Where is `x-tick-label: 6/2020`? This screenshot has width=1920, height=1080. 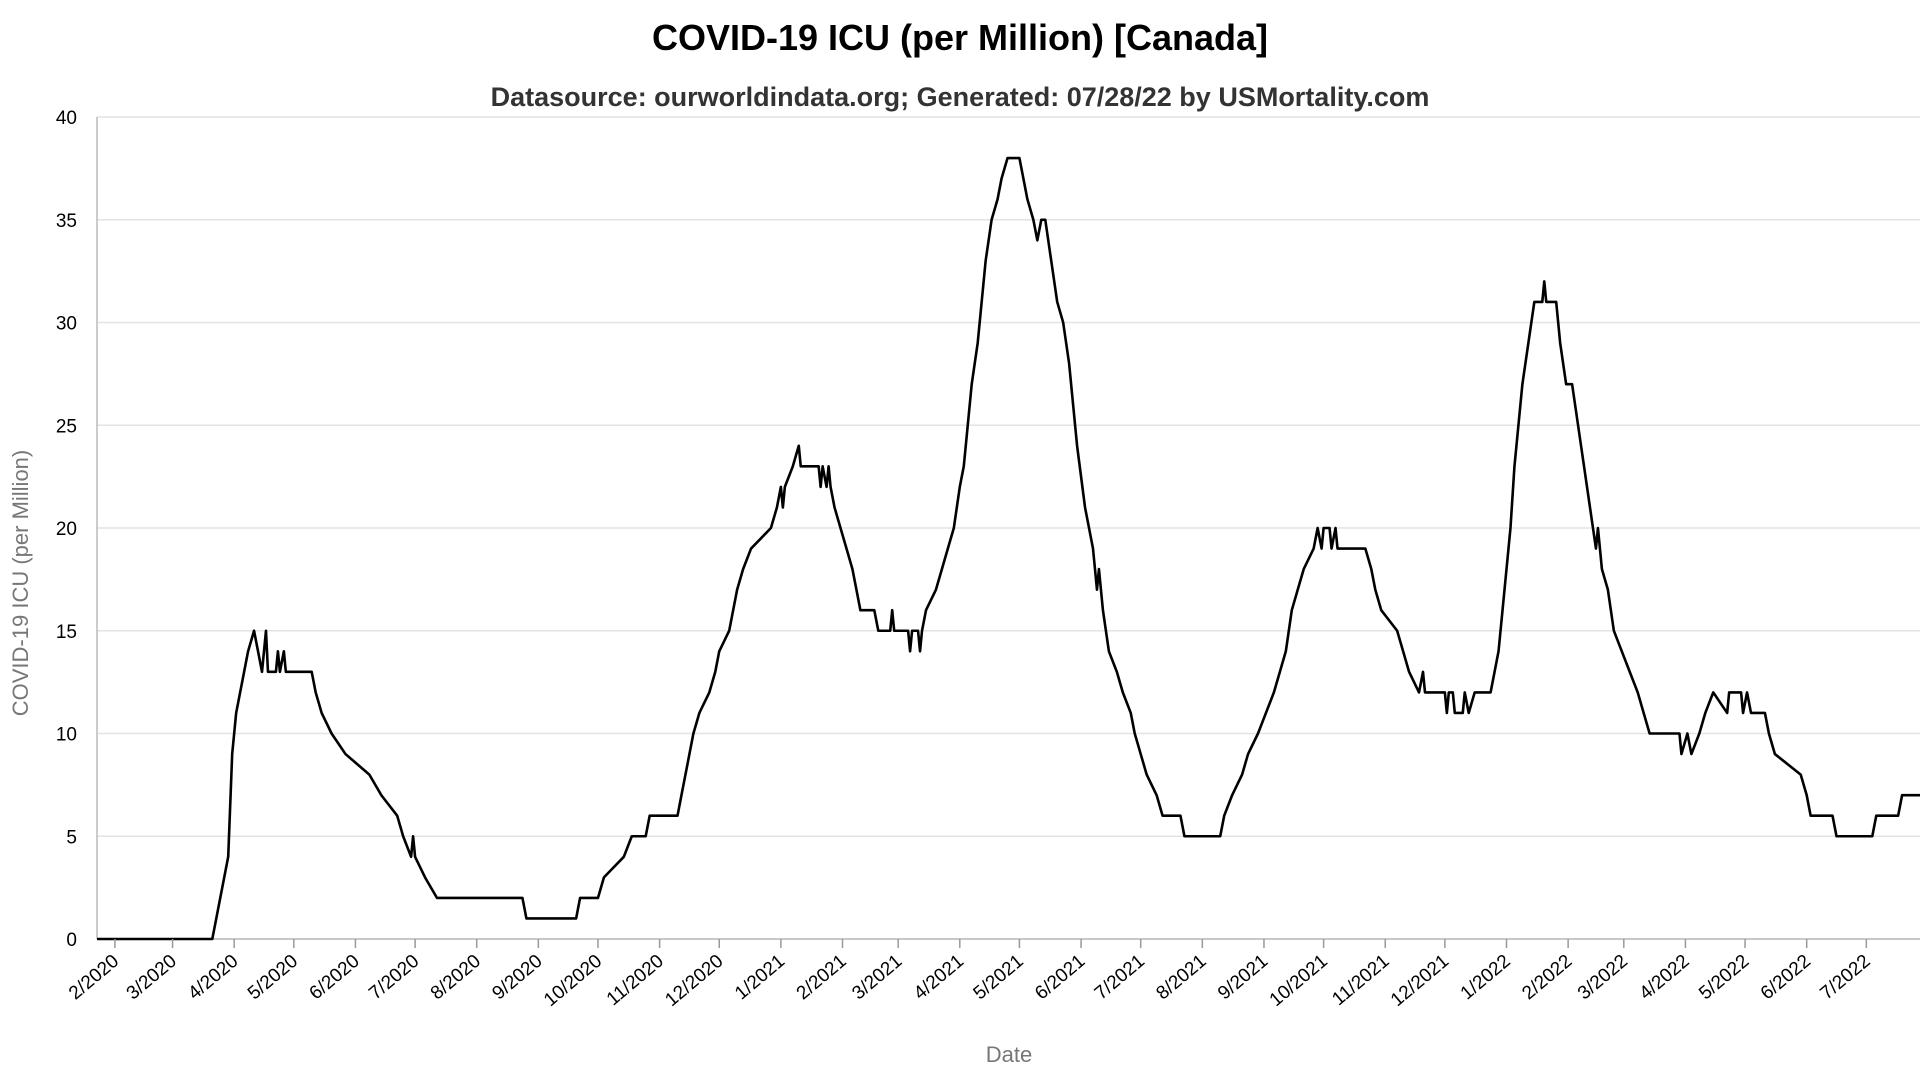 x-tick-label: 6/2020 is located at coordinates (335, 977).